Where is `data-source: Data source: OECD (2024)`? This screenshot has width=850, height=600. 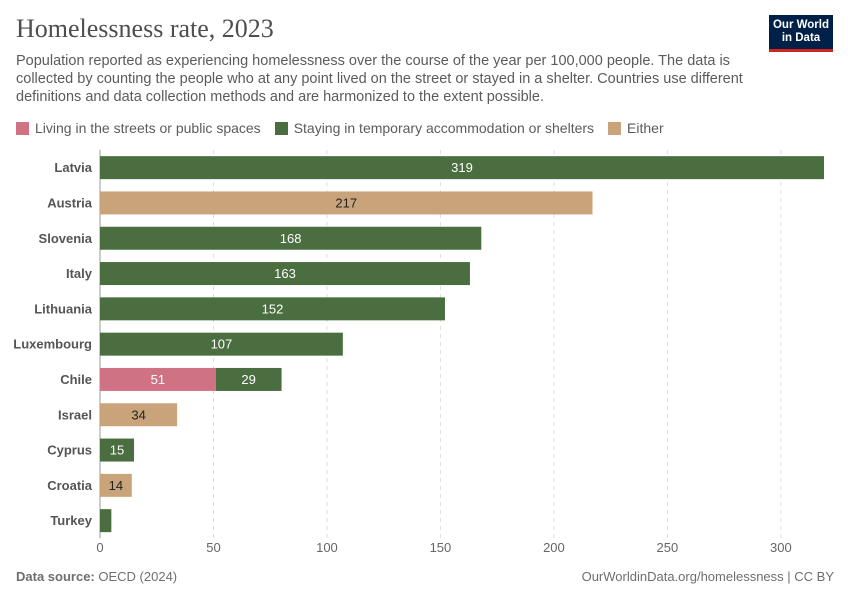 data-source: Data source: OECD (2024) is located at coordinates (96, 576).